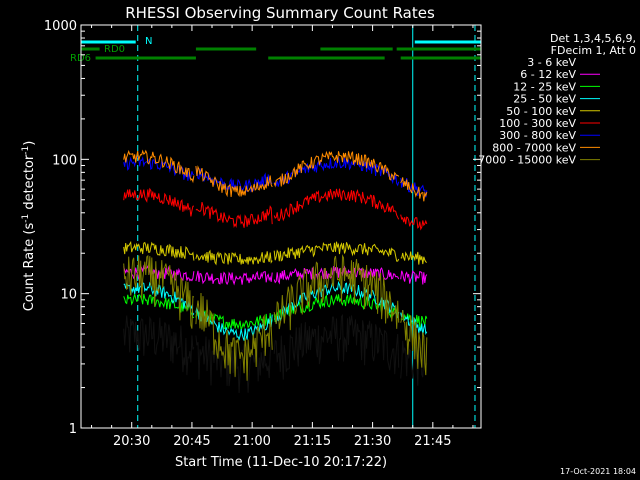 The height and width of the screenshot is (480, 640). What do you see at coordinates (281, 462) in the screenshot?
I see `x-axis-label: Start Time (11-Dec-10 20:17:22)` at bounding box center [281, 462].